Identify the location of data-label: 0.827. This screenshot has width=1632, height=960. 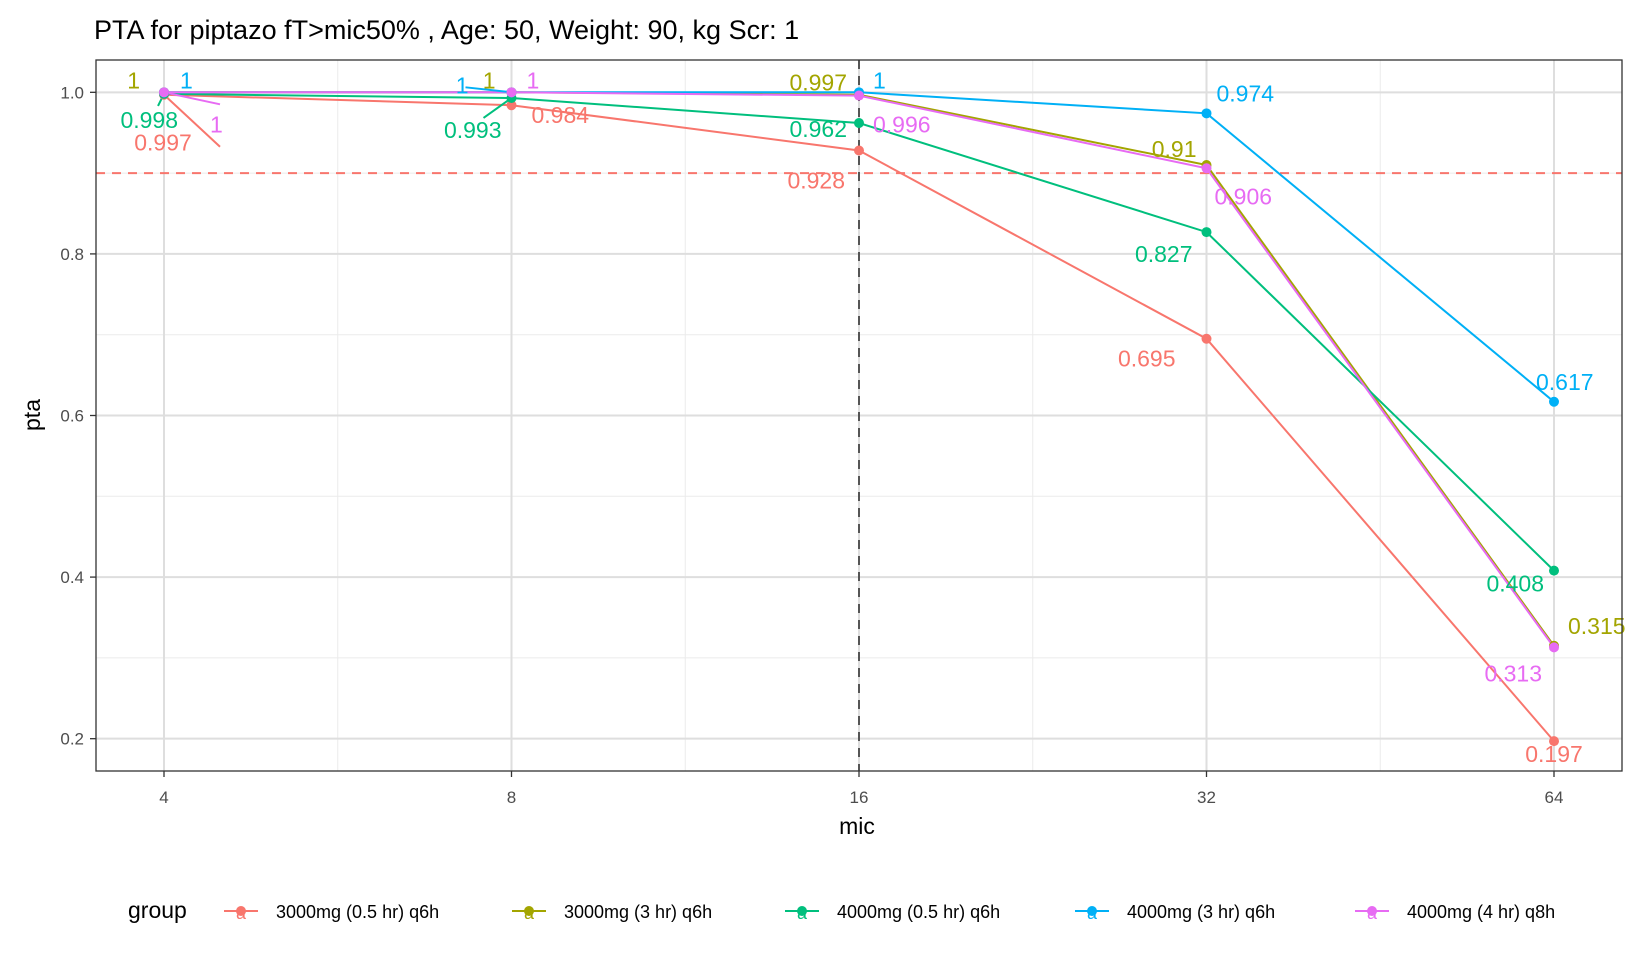
(1164, 254).